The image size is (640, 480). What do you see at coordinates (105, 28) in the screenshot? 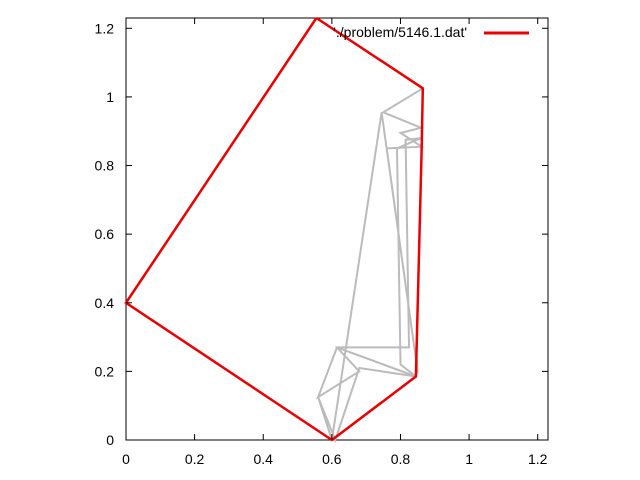
I see `y-tick-label: 1.2` at bounding box center [105, 28].